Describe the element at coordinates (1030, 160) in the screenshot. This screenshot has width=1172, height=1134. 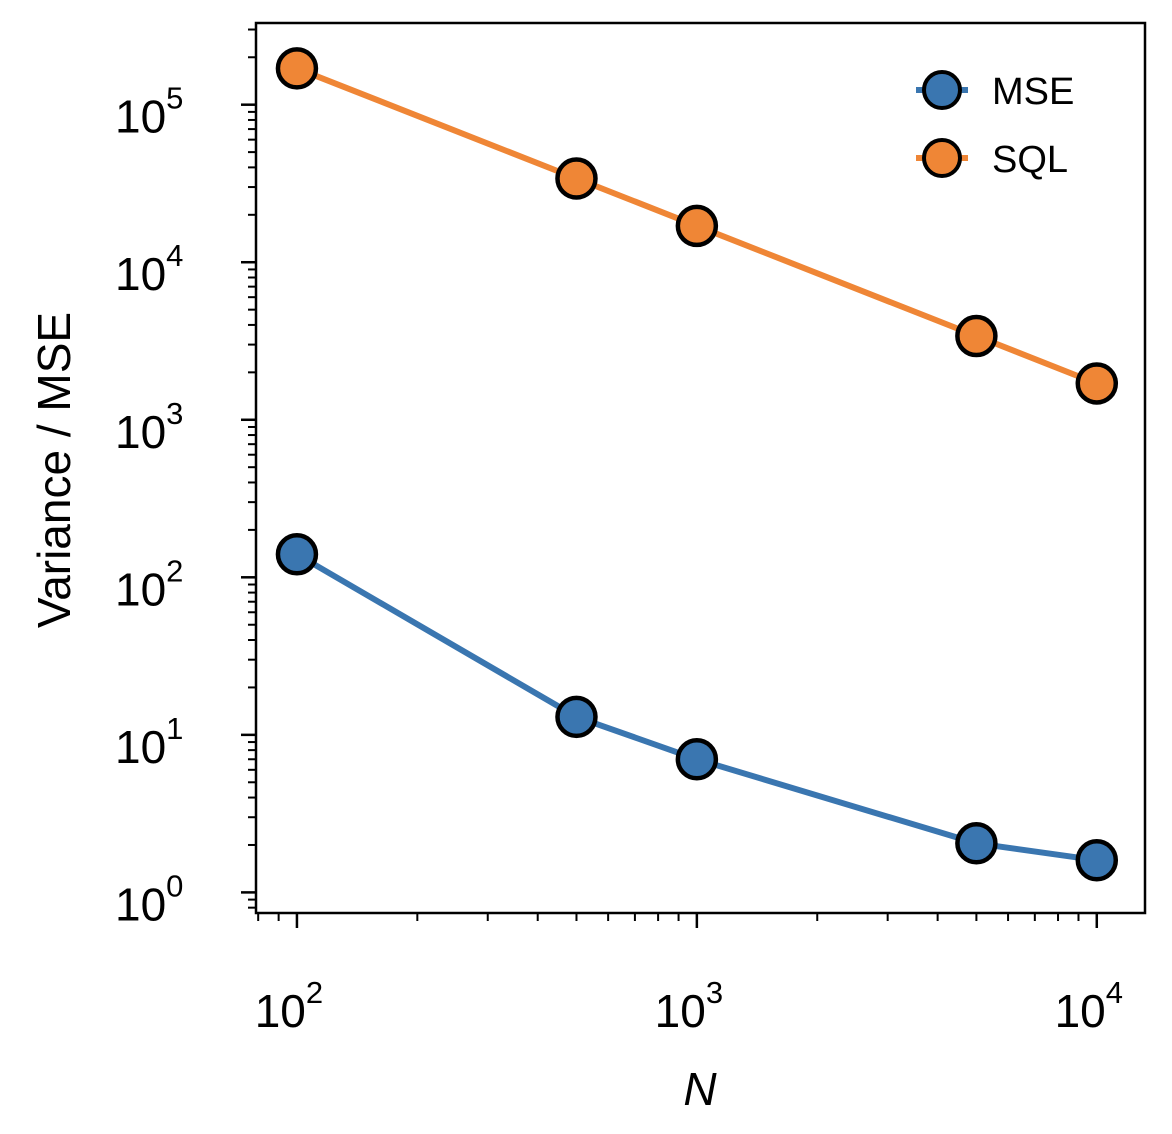
I see `legend-label-sql: SQL` at that location.